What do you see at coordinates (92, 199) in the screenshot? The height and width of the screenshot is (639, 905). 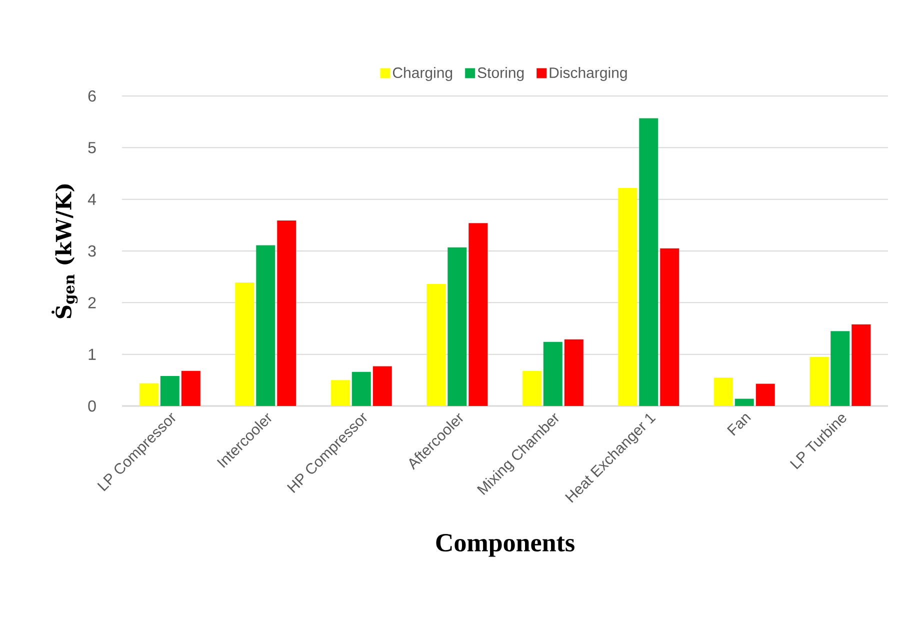 I see `y-tick-label: 4` at bounding box center [92, 199].